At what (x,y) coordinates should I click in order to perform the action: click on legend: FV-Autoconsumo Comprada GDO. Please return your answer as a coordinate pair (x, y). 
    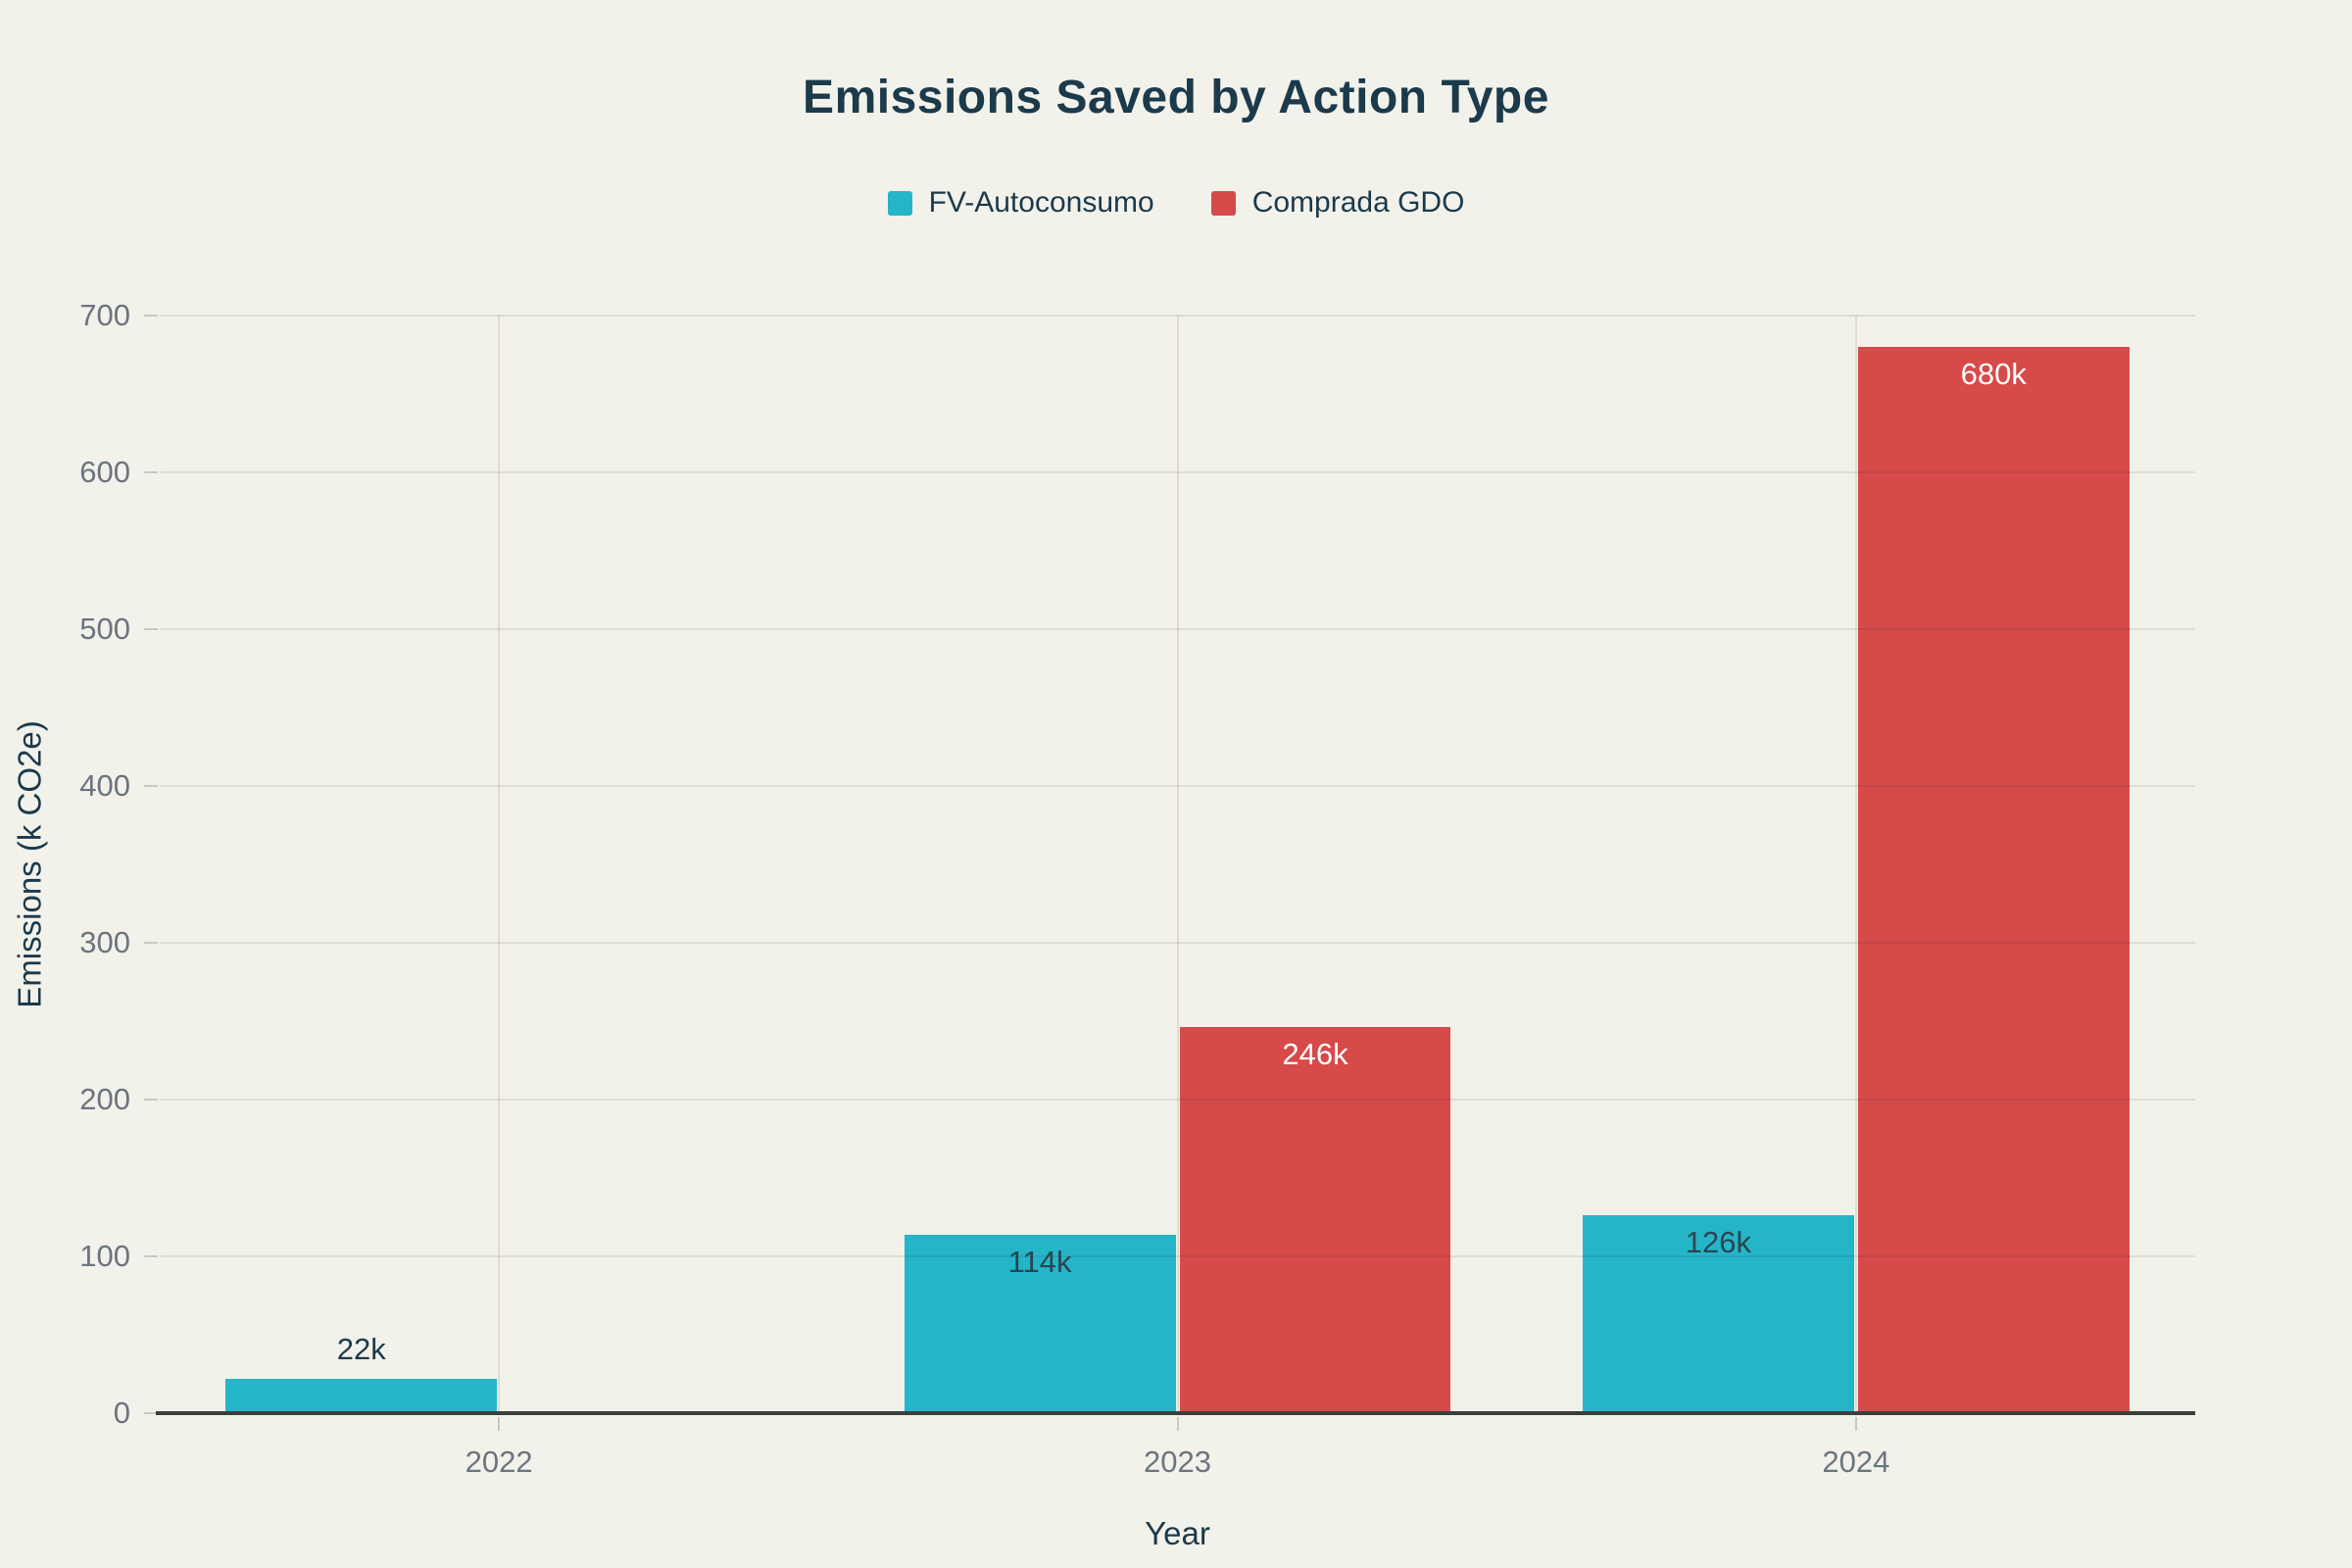
    Looking at the image, I should click on (1176, 203).